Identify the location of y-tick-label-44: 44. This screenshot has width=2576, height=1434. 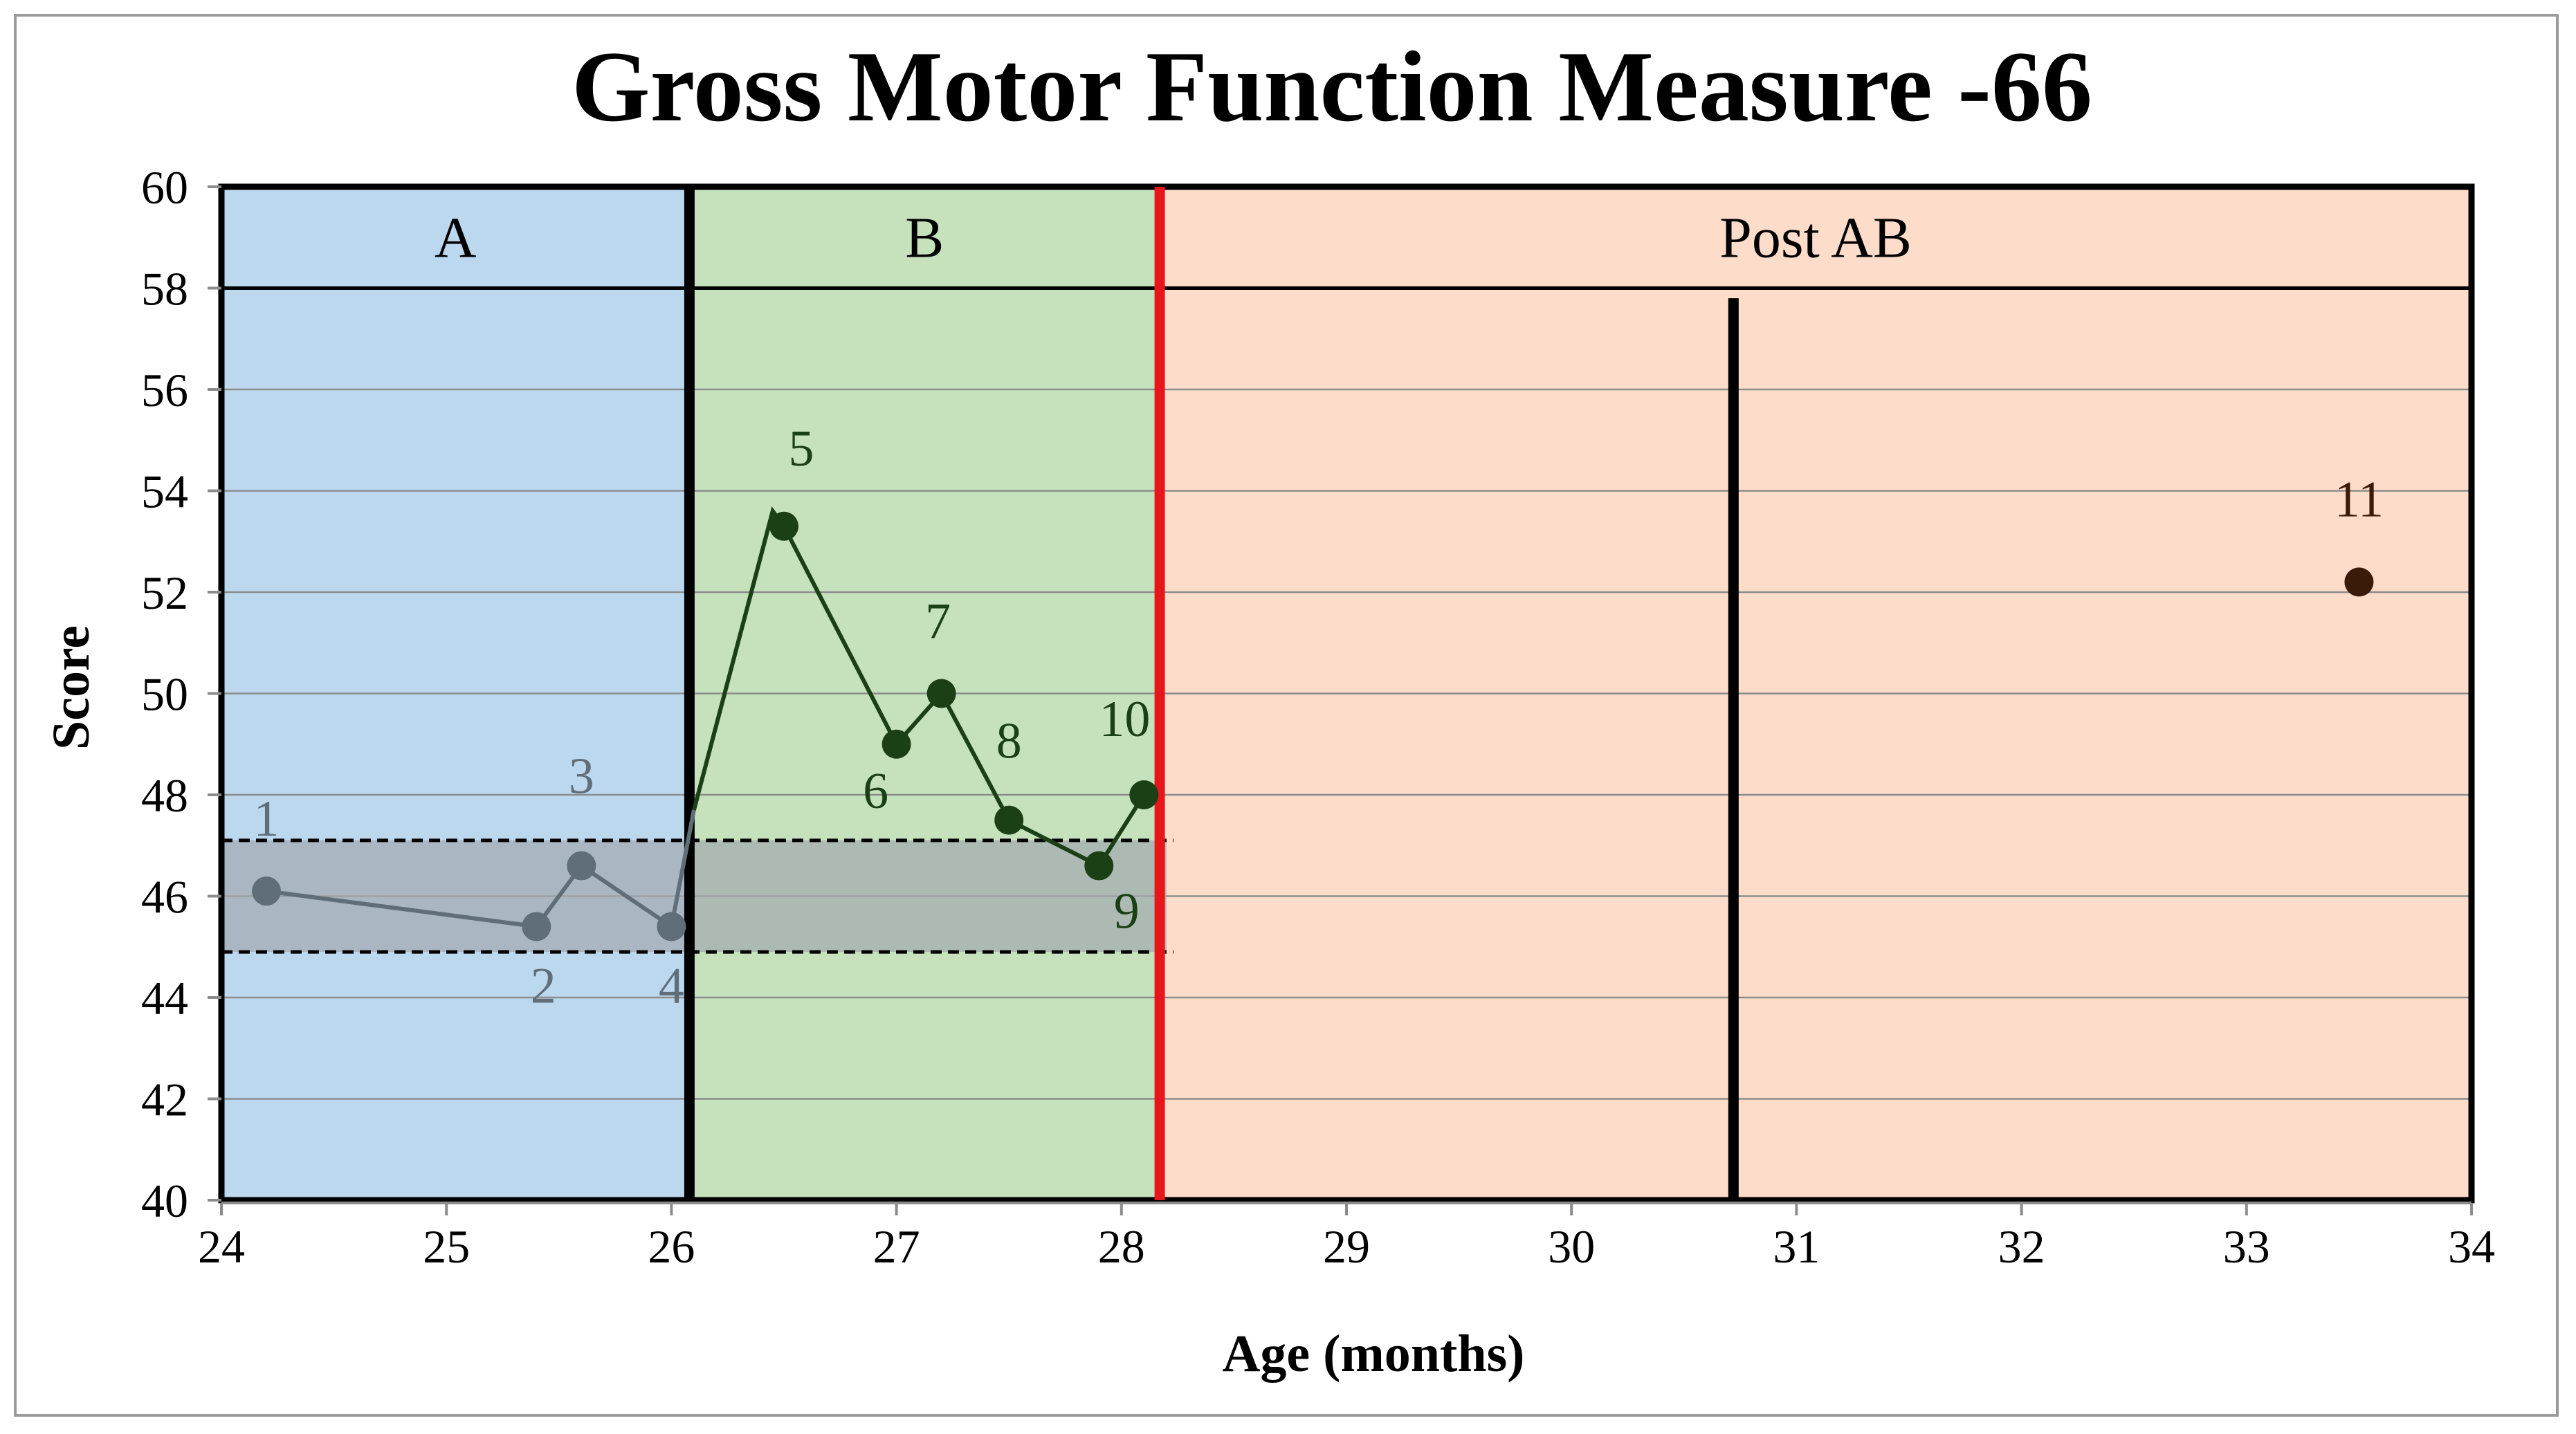
(165, 998).